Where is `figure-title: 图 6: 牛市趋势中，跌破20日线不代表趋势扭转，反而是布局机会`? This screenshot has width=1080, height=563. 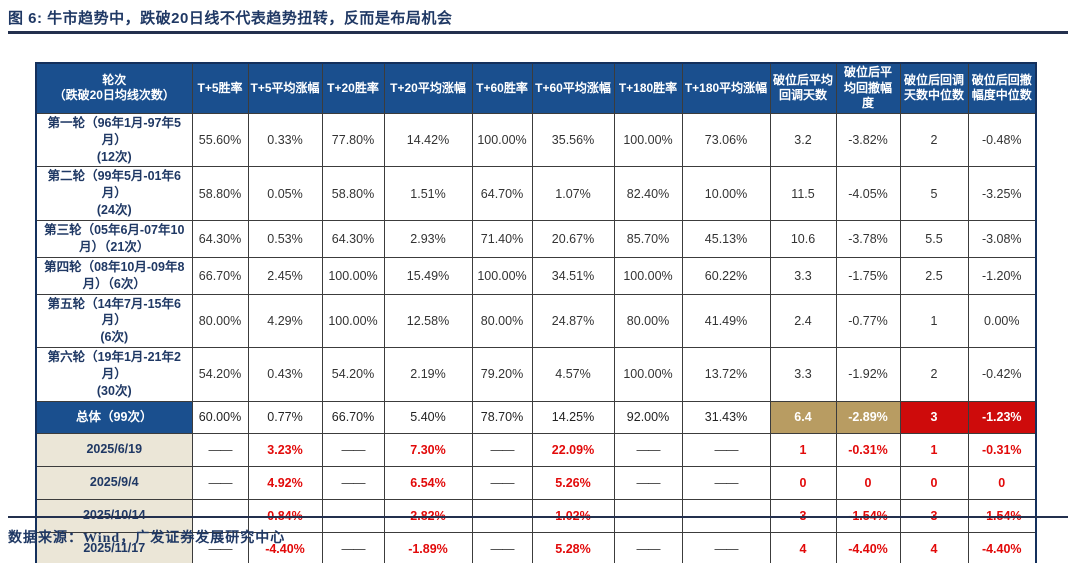
figure-title: 图 6: 牛市趋势中，跌破20日线不代表趋势扭转，反而是布局机会 is located at coordinates (230, 18).